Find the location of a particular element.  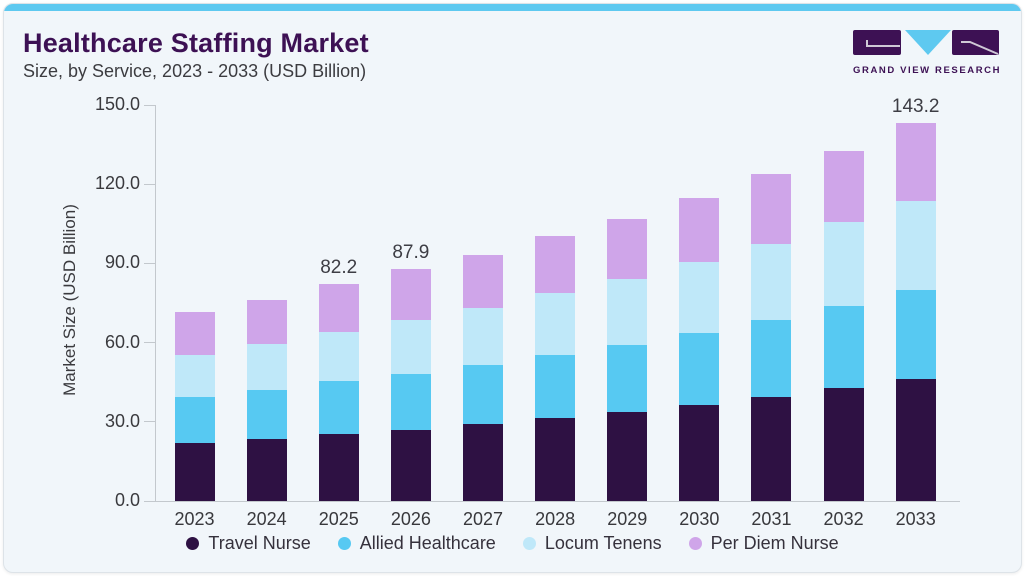

legend-item-locum-tenens: Locum Tenens is located at coordinates (592, 543).